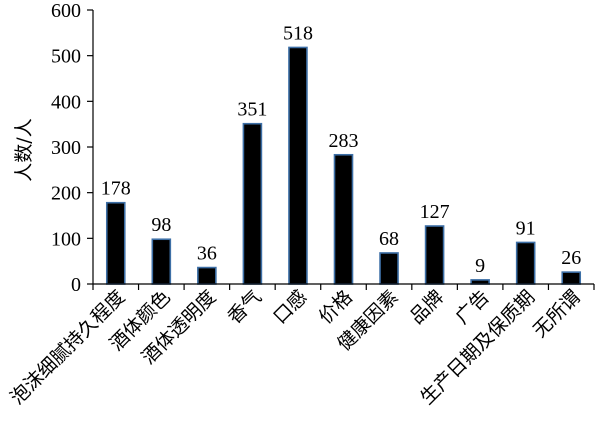 The width and height of the screenshot is (596, 442). I want to click on data-label: 98, so click(161, 225).